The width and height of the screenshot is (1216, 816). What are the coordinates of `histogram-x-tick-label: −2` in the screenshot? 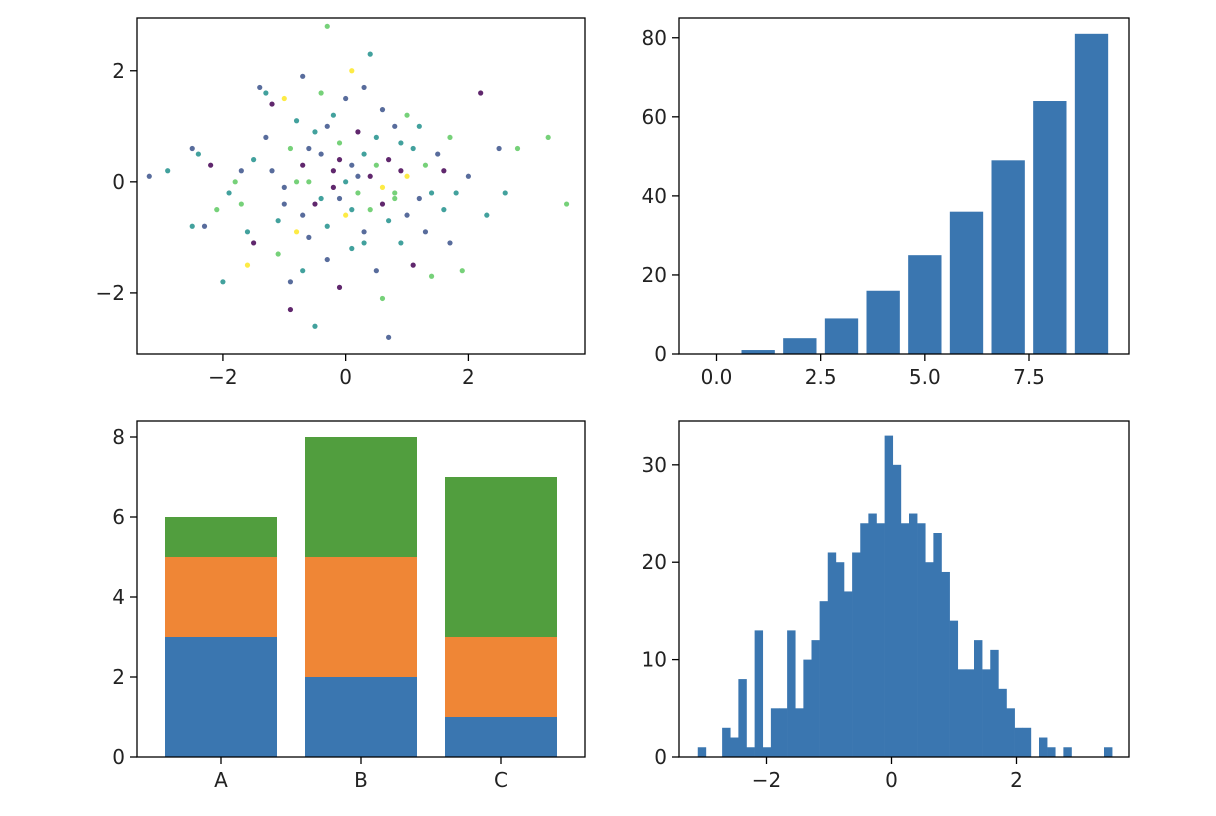 It's located at (766, 780).